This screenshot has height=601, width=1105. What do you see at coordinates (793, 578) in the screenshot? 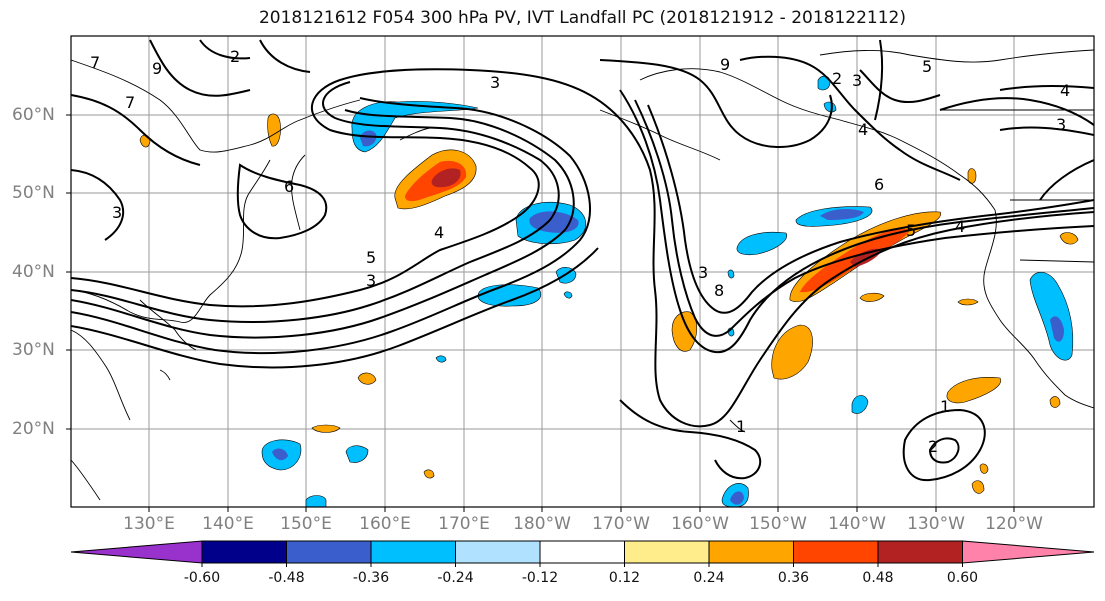
I see `colorbar-tick-label: 0.36` at bounding box center [793, 578].